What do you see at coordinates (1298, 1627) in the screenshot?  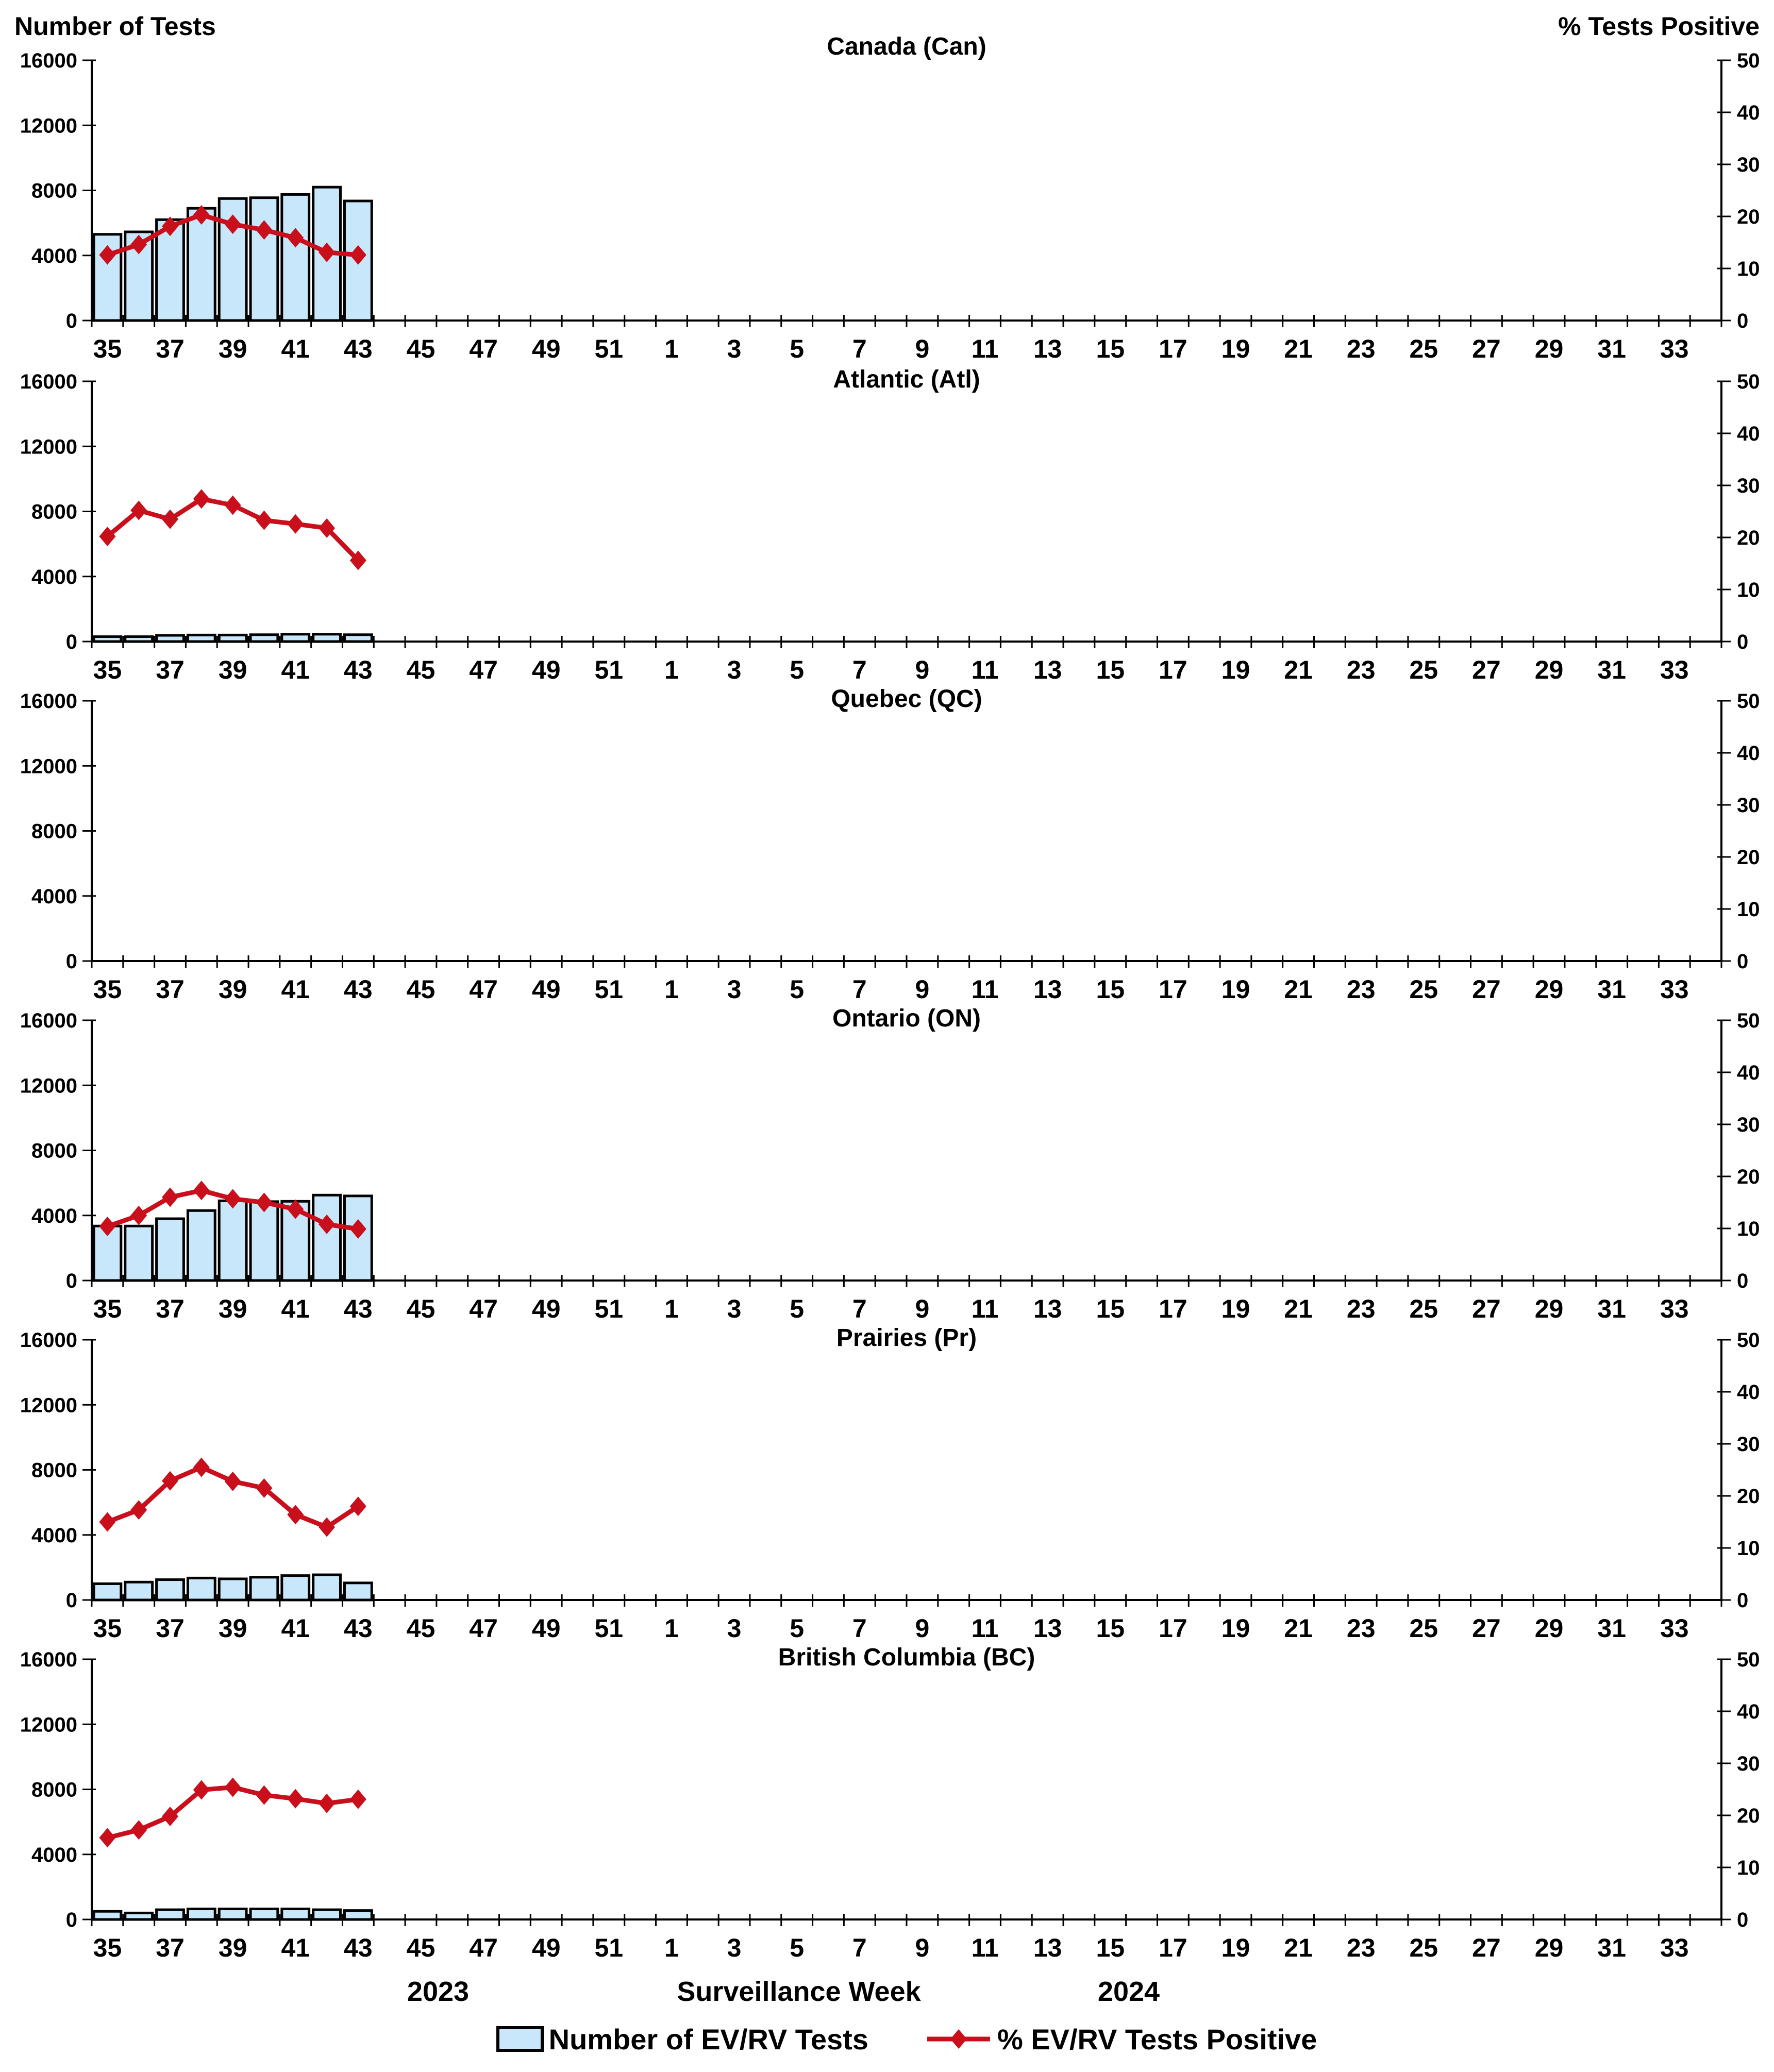 I see `x-tick-label: 21` at bounding box center [1298, 1627].